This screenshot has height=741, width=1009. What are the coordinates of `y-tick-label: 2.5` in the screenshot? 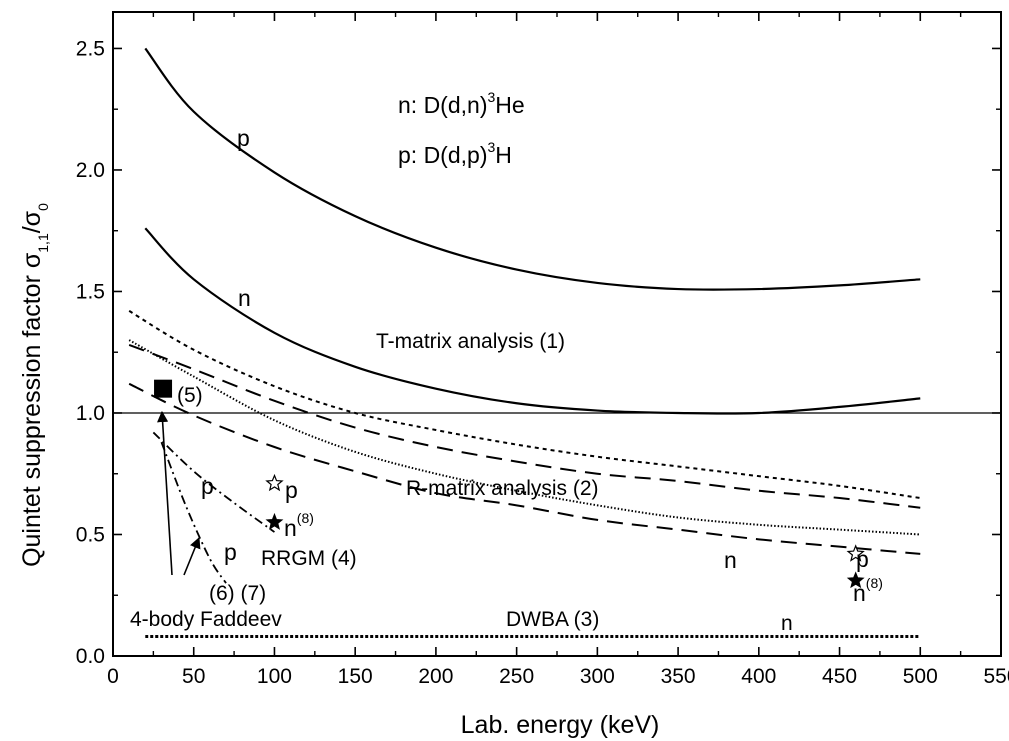 It's located at (90, 48).